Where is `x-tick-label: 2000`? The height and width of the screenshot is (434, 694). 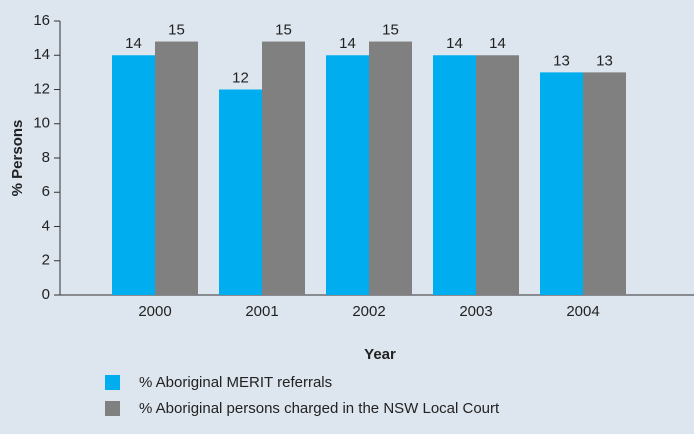
x-tick-label: 2000 is located at coordinates (154, 311).